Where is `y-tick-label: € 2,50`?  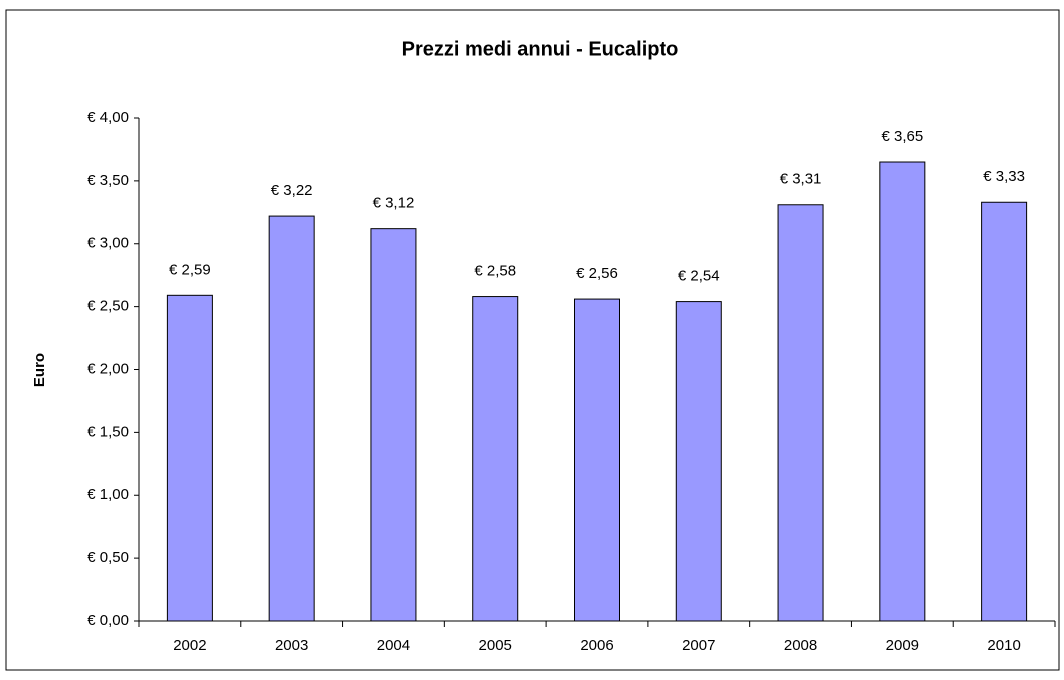
y-tick-label: € 2,50 is located at coordinates (108, 306).